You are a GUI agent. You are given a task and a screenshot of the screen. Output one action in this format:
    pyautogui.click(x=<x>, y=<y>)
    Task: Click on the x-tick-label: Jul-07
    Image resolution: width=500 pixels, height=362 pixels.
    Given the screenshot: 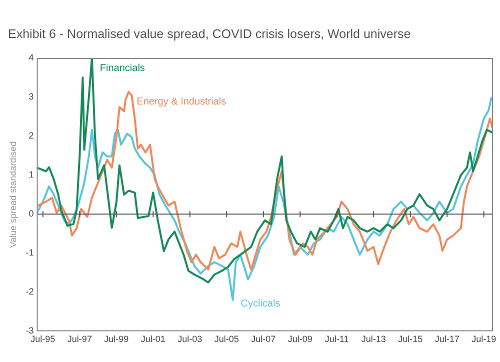 What is the action you would take?
    pyautogui.click(x=263, y=339)
    